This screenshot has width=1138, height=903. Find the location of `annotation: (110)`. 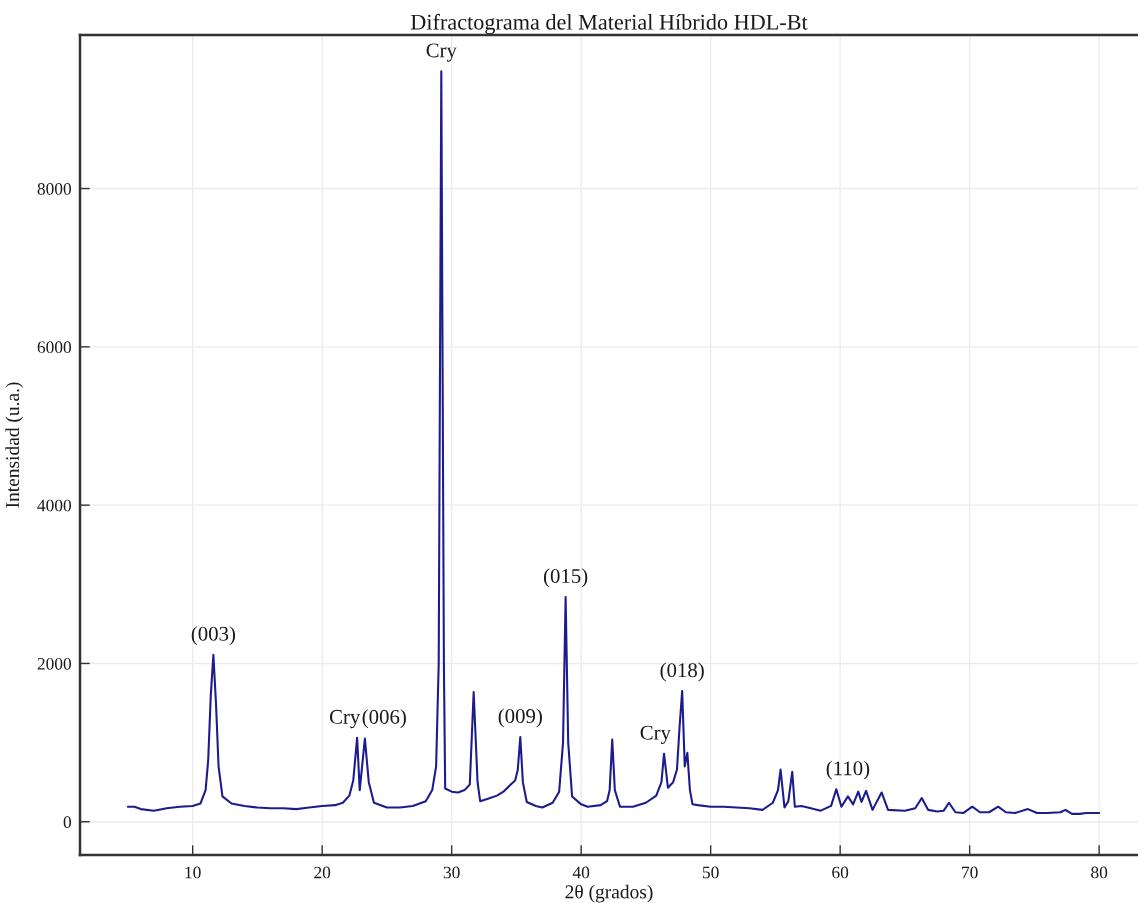

annotation: (110) is located at coordinates (848, 770).